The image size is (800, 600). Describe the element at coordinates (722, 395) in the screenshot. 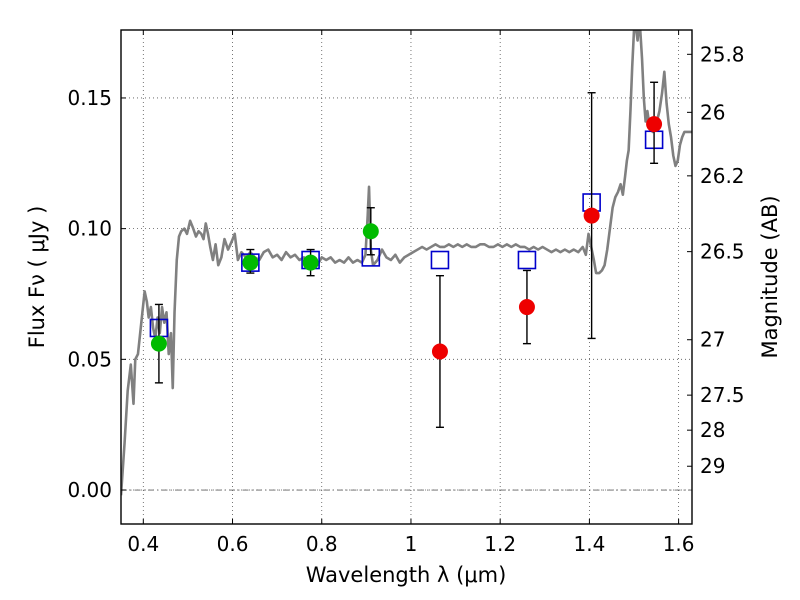

I see `mag-tick-label: 27.5` at that location.